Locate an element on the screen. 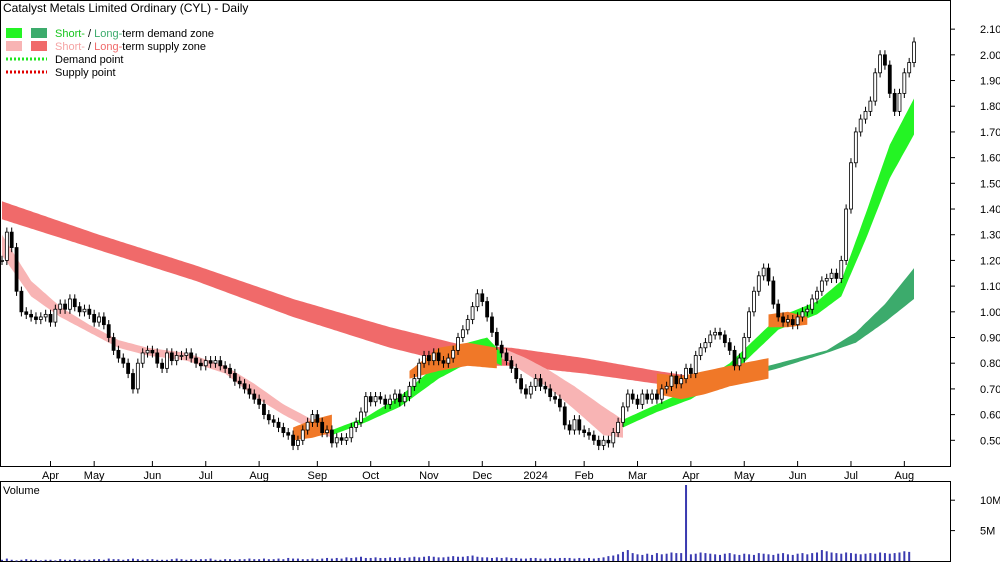 The image size is (1000, 567). legend-label-part: Short- is located at coordinates (70, 47).